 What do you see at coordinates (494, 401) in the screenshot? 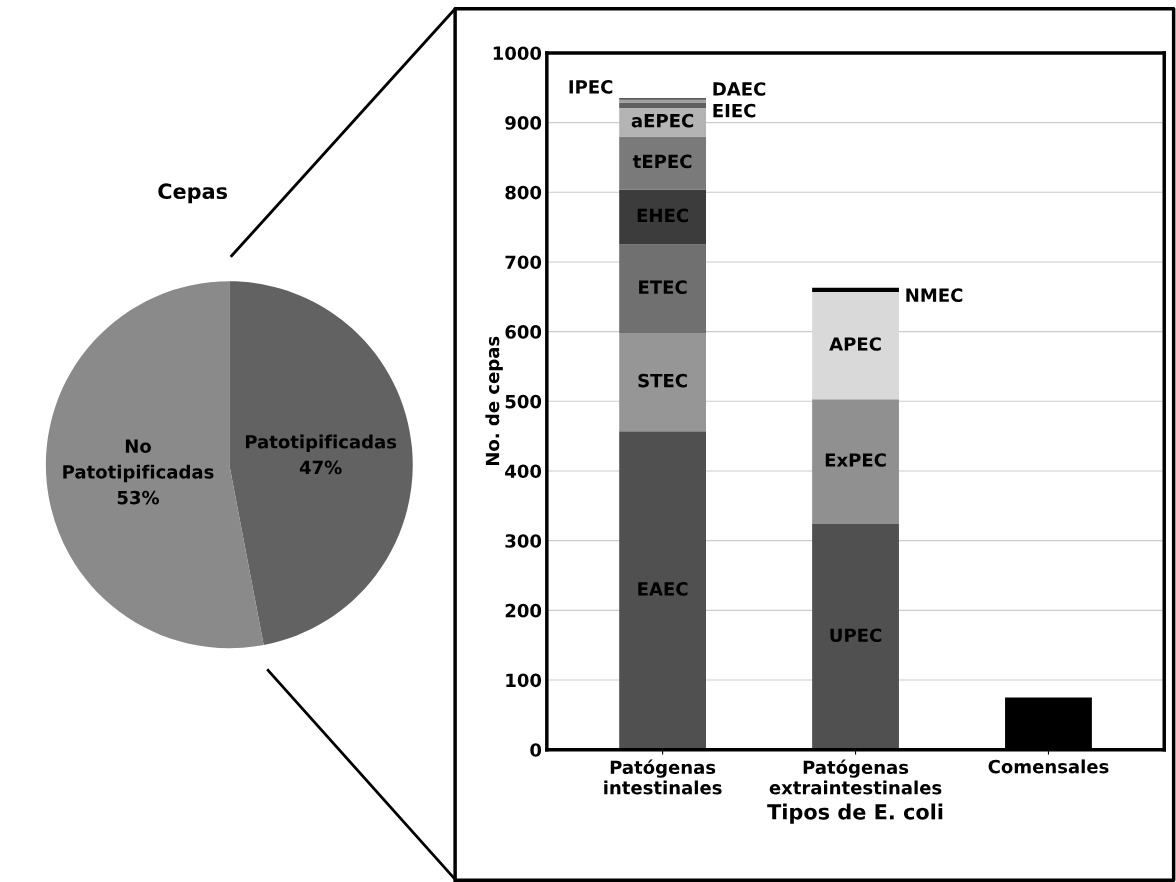
I see `y-axis-title: No. de cepas` at bounding box center [494, 401].